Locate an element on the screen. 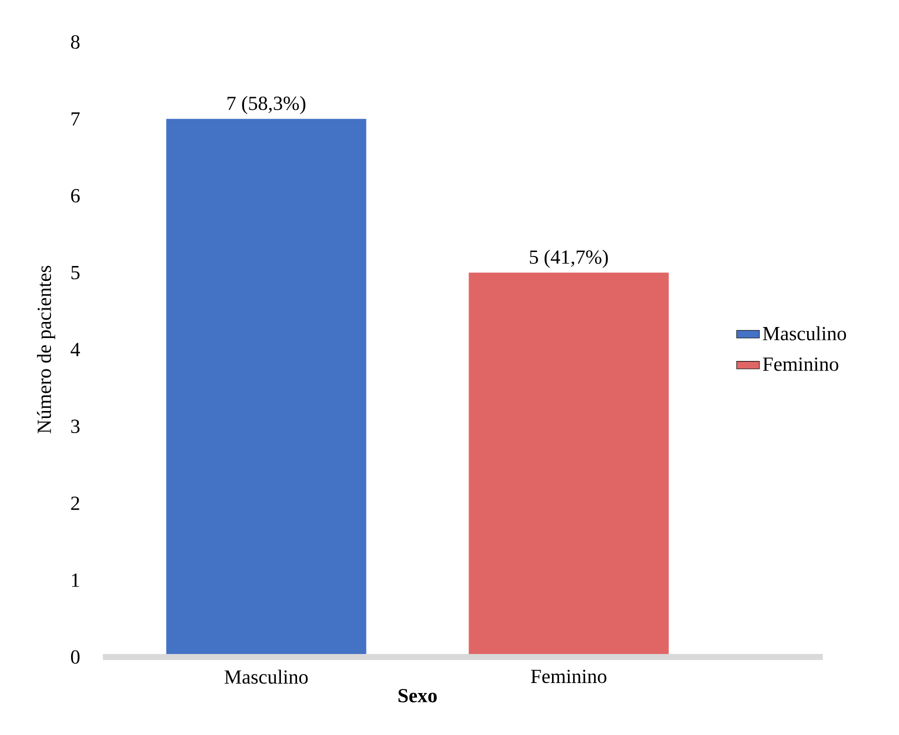 This screenshot has width=899, height=735. x-axis-title: Sexo is located at coordinates (417, 695).